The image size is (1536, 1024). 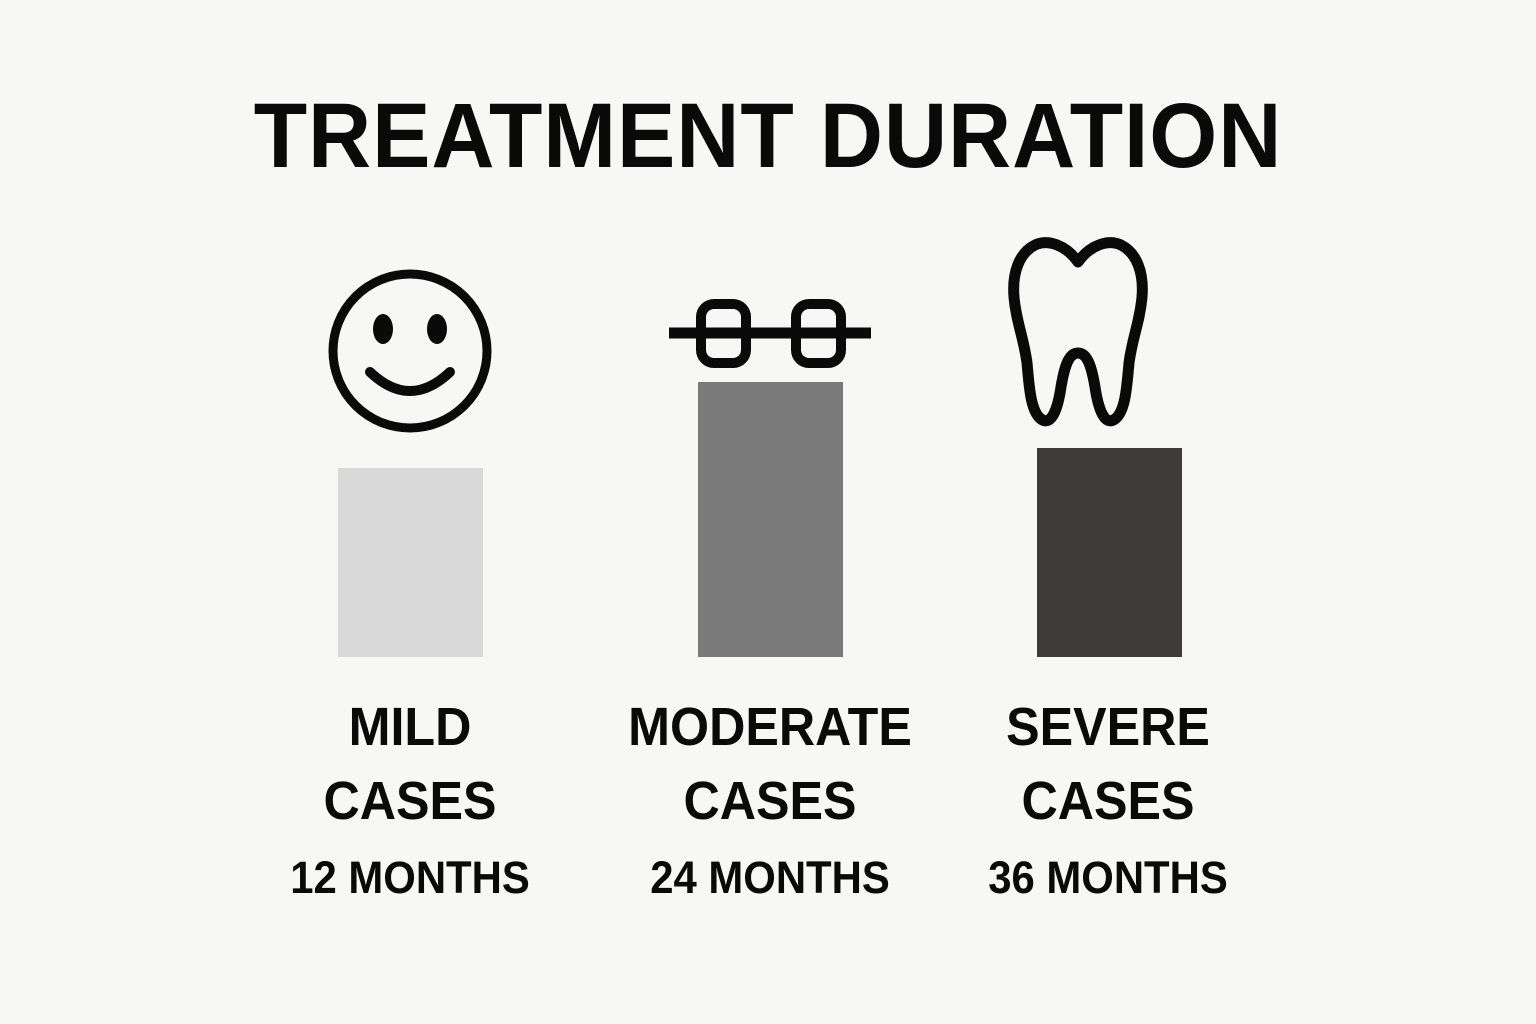 I want to click on page-title: TREATMENT DURATION, so click(x=768, y=136).